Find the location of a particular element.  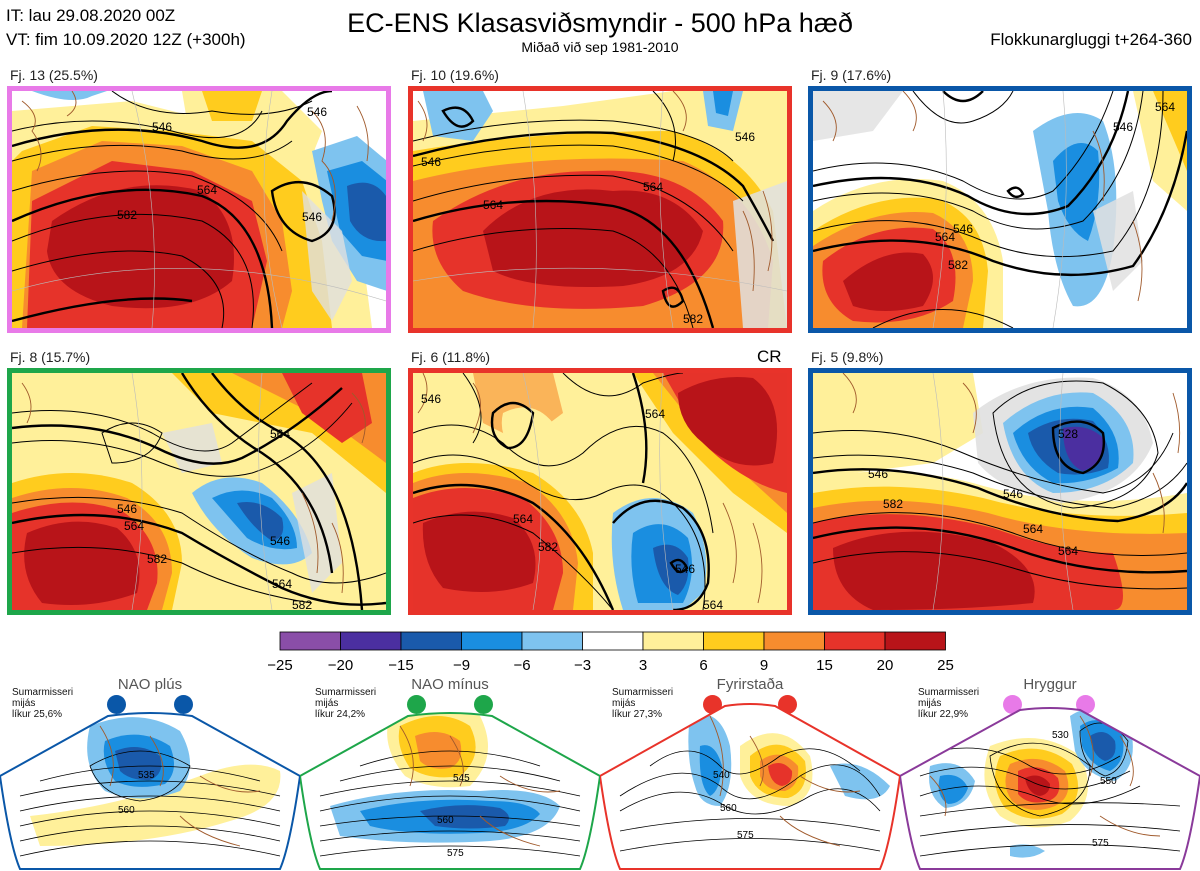

colorbar-tick-label: 25 is located at coordinates (945, 665).